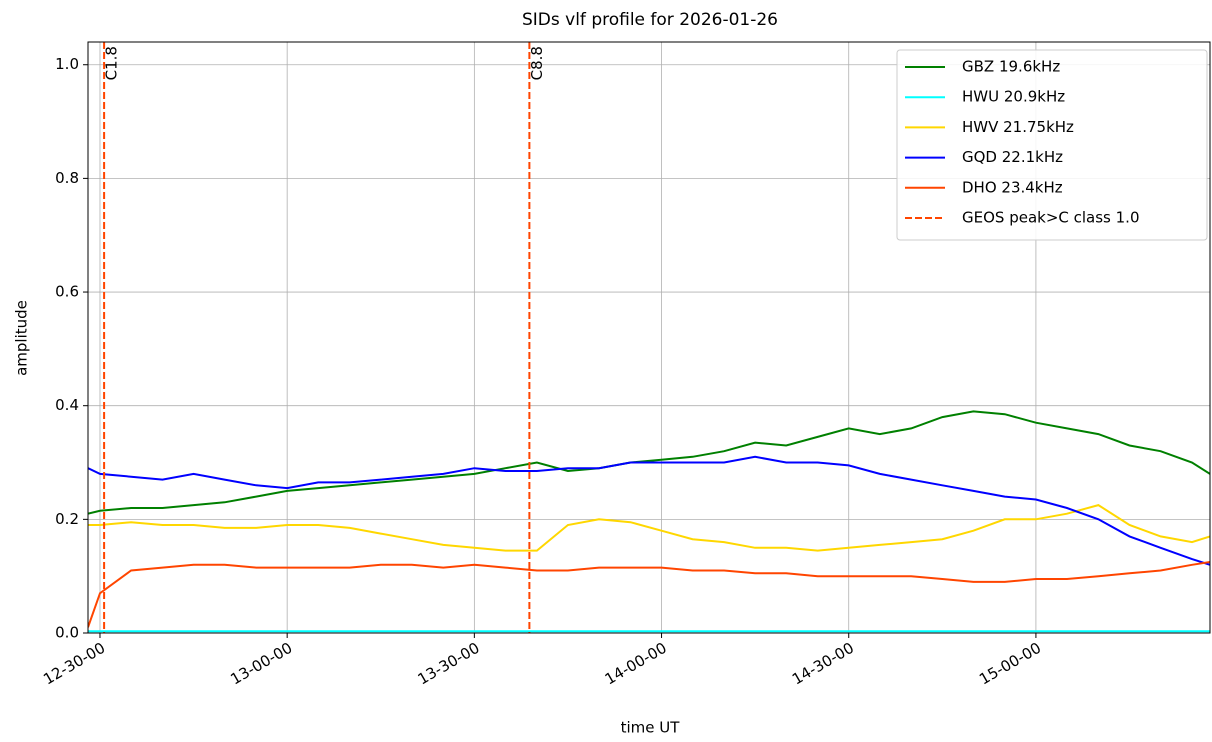 This screenshot has width=1212, height=742. I want to click on x-tick-label: 15-00-00, so click(1010, 664).